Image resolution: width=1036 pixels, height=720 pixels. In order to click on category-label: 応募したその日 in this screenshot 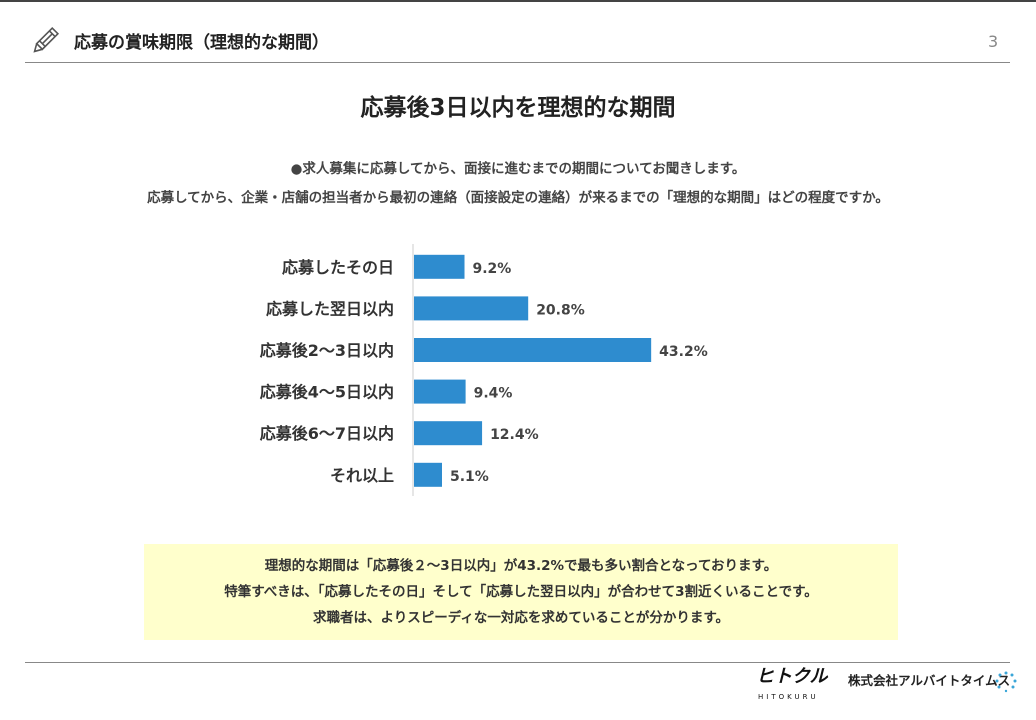, I will do `click(338, 267)`.